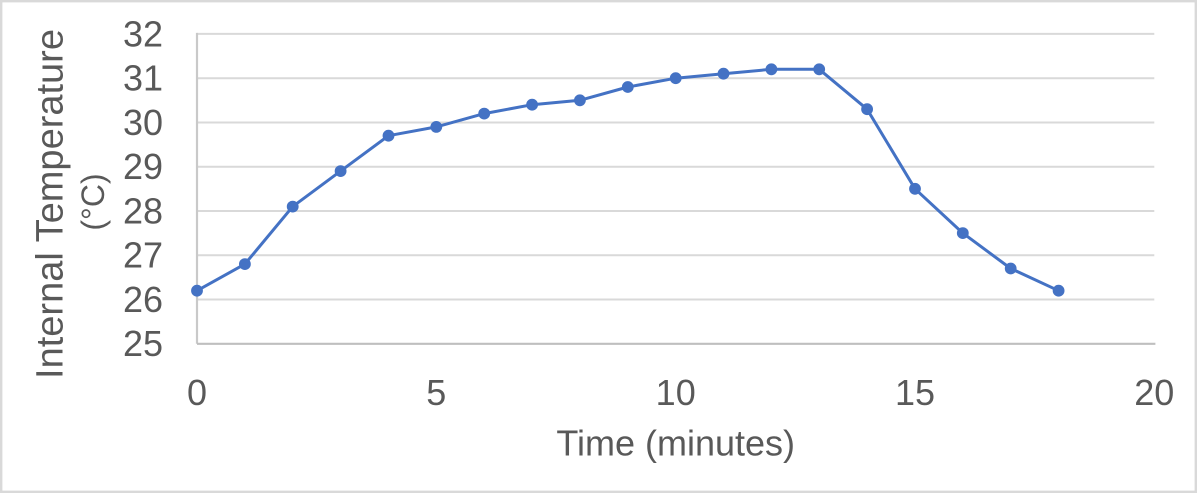 Image resolution: width=1197 pixels, height=493 pixels. What do you see at coordinates (197, 392) in the screenshot?
I see `svg-text: 0` at bounding box center [197, 392].